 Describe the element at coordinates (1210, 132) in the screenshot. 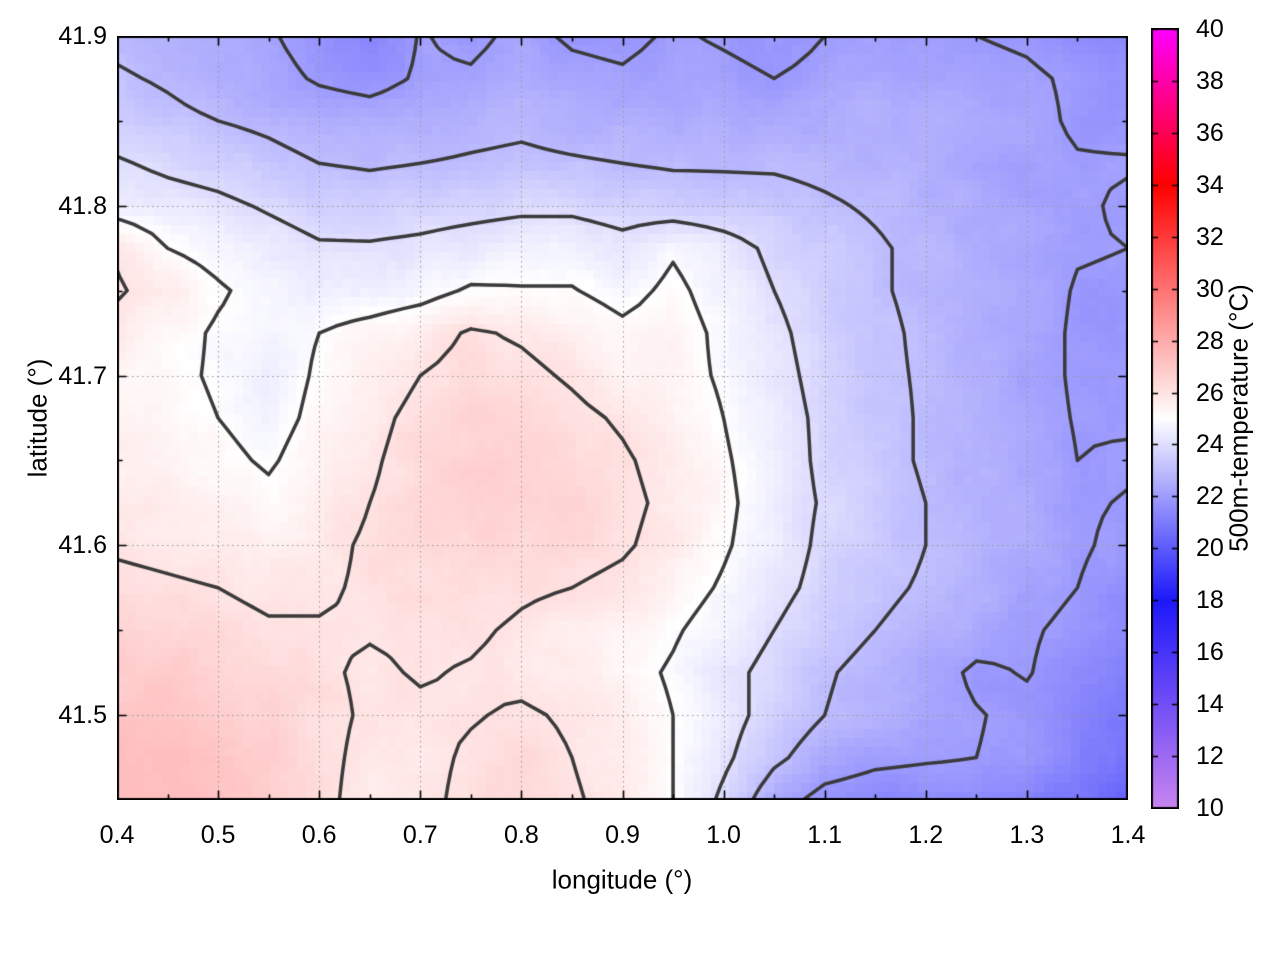

I see `colorbar-tick-label: 36` at that location.